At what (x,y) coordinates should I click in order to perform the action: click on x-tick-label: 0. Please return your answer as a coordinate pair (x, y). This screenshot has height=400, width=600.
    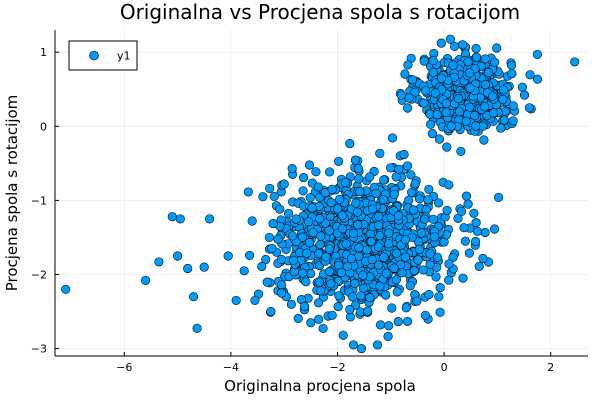
    Looking at the image, I should click on (444, 367).